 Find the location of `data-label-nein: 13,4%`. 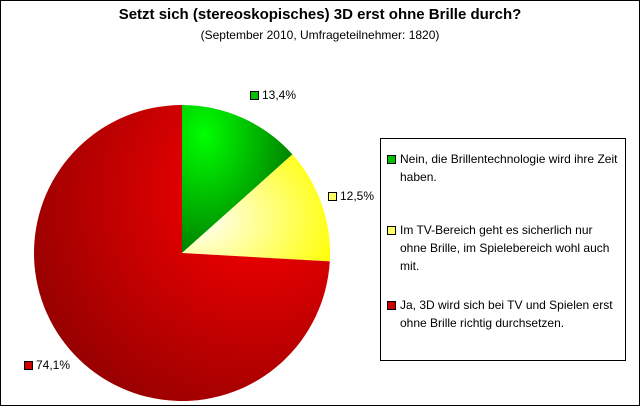

data-label-nein: 13,4% is located at coordinates (273, 95).